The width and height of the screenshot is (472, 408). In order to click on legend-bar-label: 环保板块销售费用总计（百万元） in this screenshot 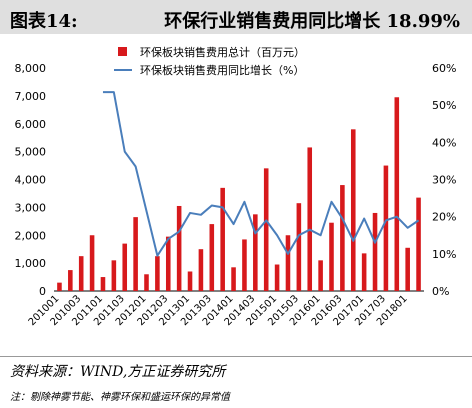, I will do `click(222, 52)`.